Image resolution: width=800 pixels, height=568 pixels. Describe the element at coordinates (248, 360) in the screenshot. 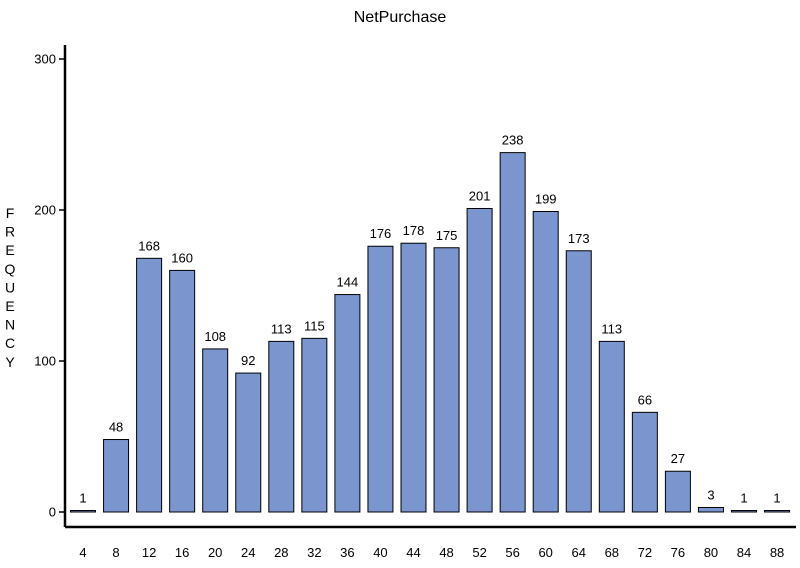

I see `data-label: 92` at that location.